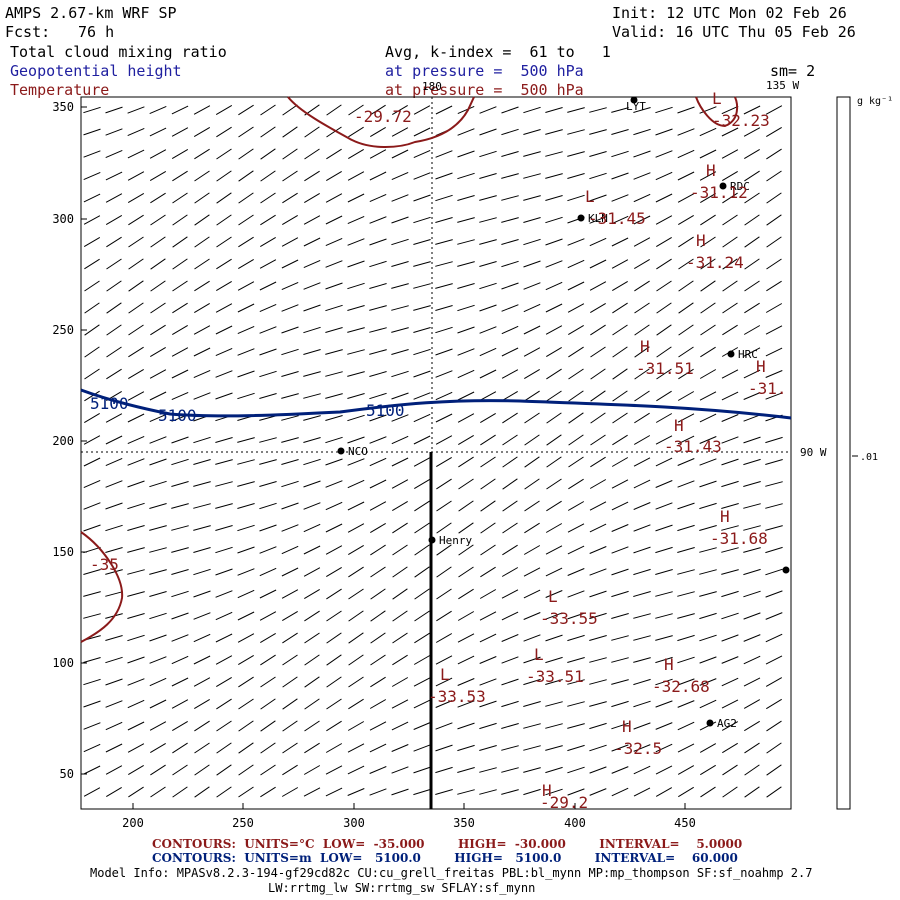  I want to click on temp-label: -29.2, so click(564, 802).